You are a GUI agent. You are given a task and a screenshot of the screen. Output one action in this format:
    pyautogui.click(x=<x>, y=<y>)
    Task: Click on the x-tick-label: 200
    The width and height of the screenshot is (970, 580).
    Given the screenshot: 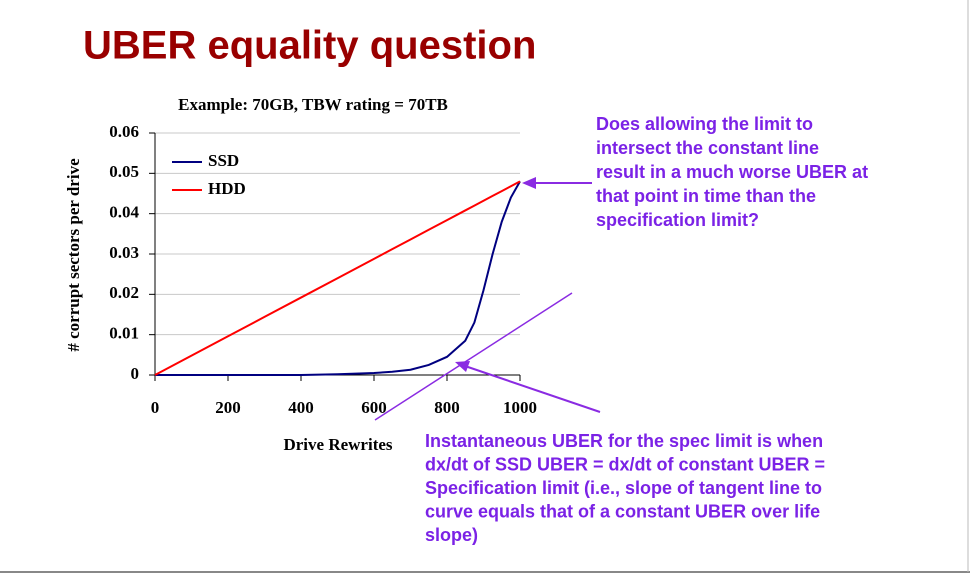 What is the action you would take?
    pyautogui.click(x=228, y=407)
    